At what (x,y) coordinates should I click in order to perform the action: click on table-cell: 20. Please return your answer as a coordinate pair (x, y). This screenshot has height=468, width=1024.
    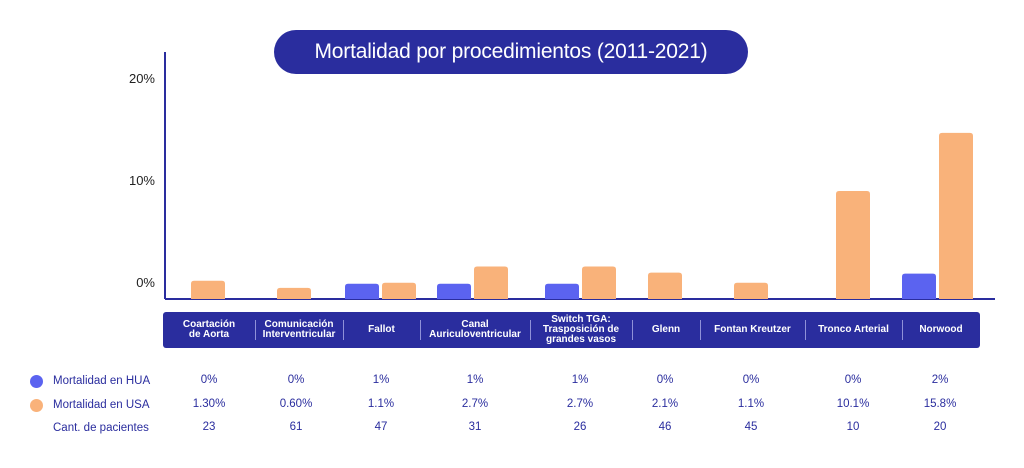
    Looking at the image, I should click on (940, 427).